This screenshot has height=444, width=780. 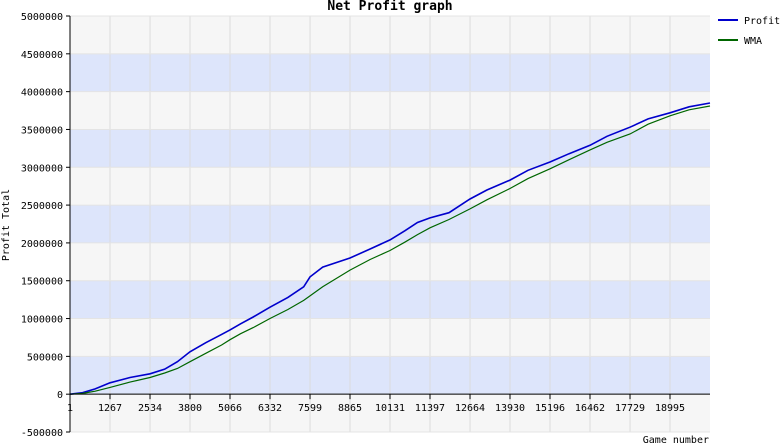 I want to click on x-tick-label-8: 10131, so click(x=390, y=408).